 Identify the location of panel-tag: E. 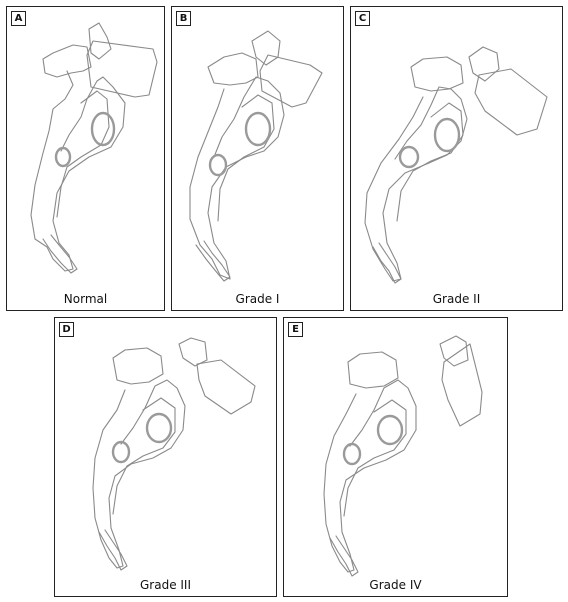
(295, 329).